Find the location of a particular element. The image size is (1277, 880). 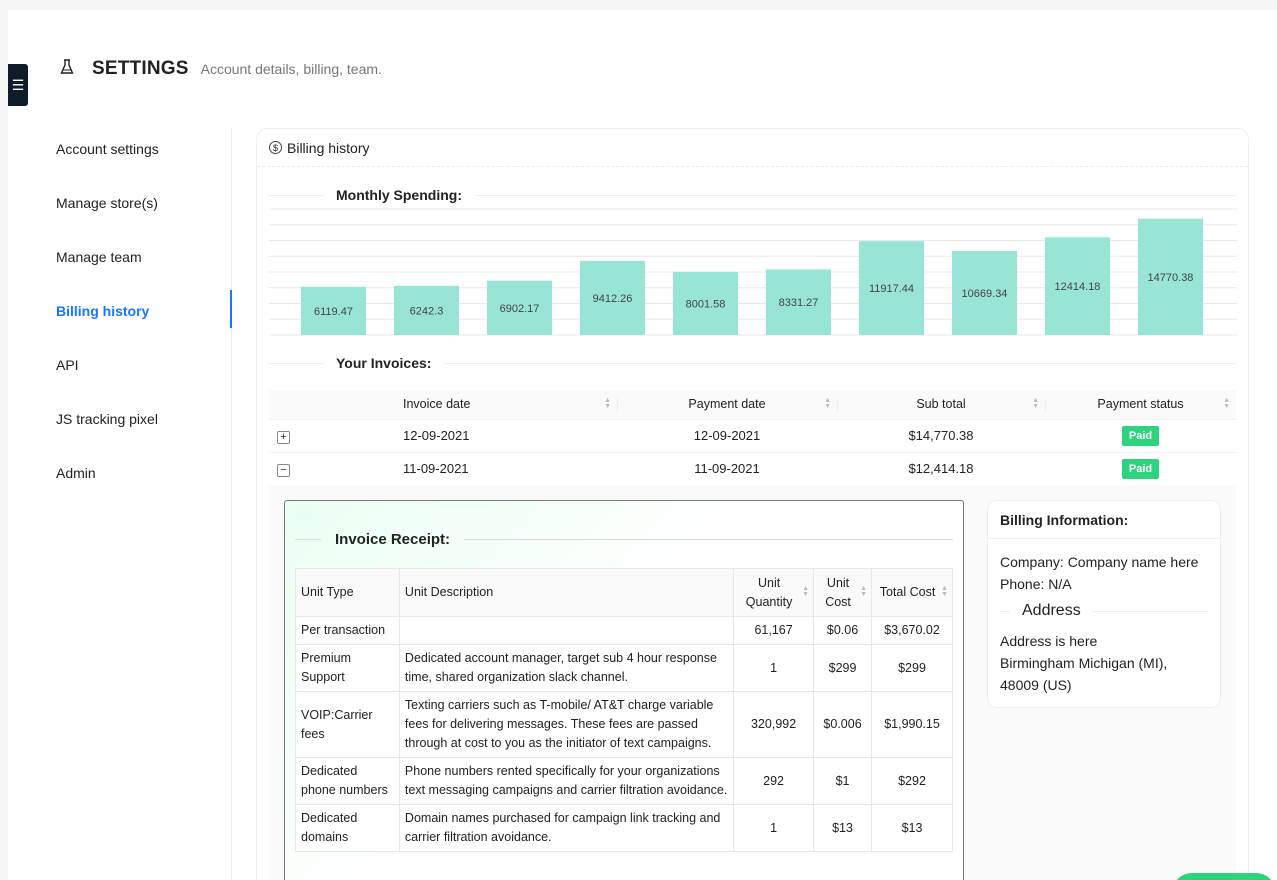

bar-data-label: 11917.44 is located at coordinates (891, 289).